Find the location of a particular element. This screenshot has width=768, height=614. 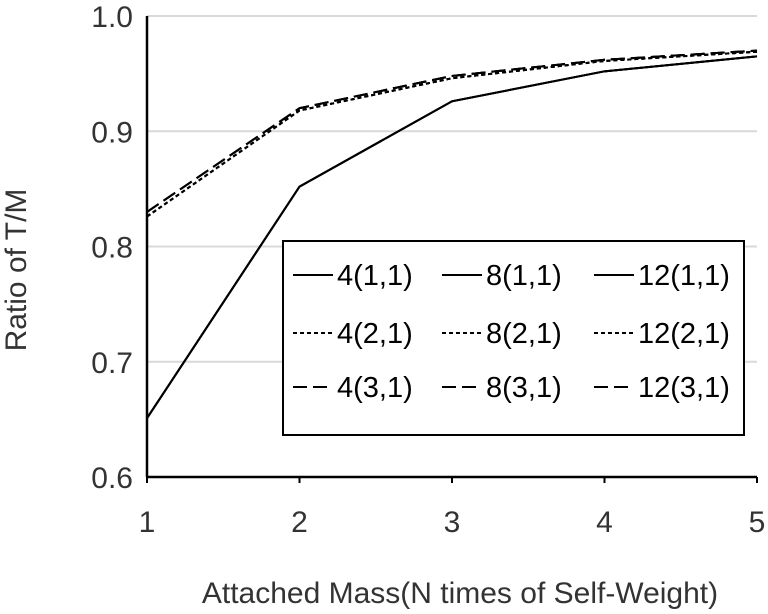

legend-label: 12(3,1) is located at coordinates (684, 388).